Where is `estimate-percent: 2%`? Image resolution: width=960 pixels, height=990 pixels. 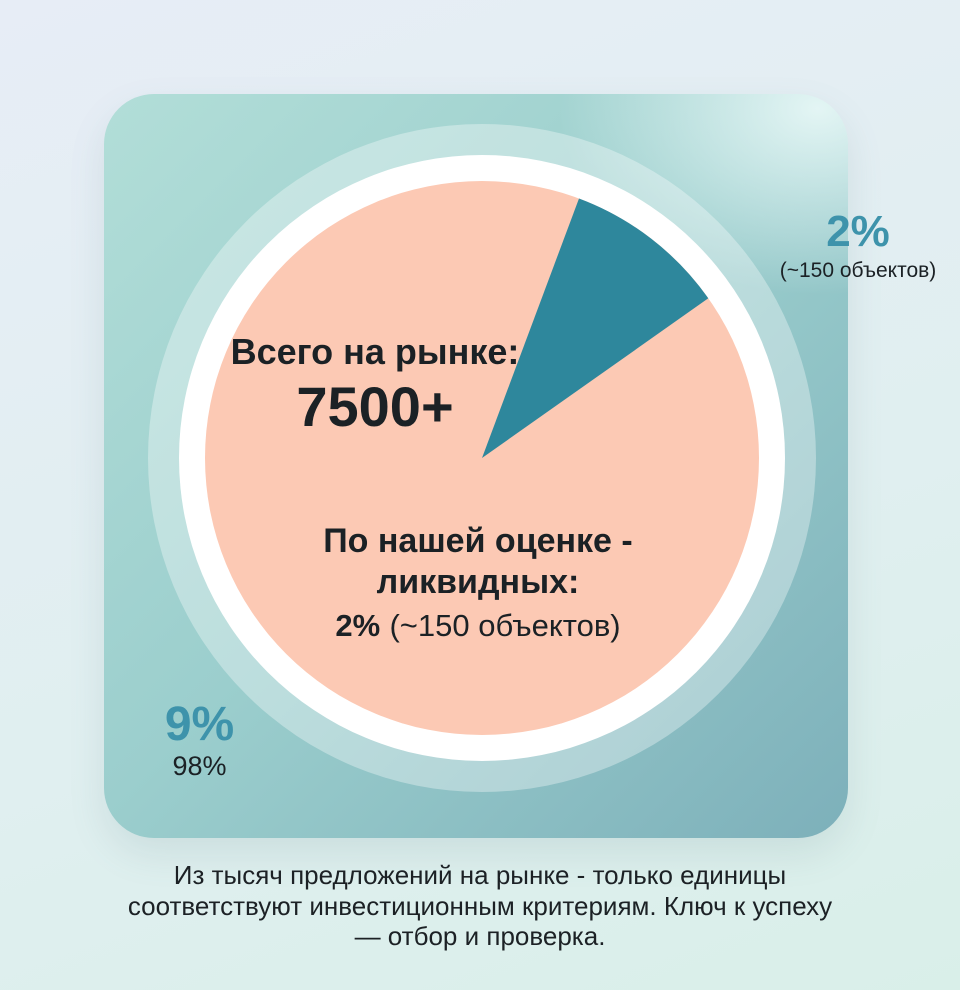 estimate-percent: 2% is located at coordinates (358, 625).